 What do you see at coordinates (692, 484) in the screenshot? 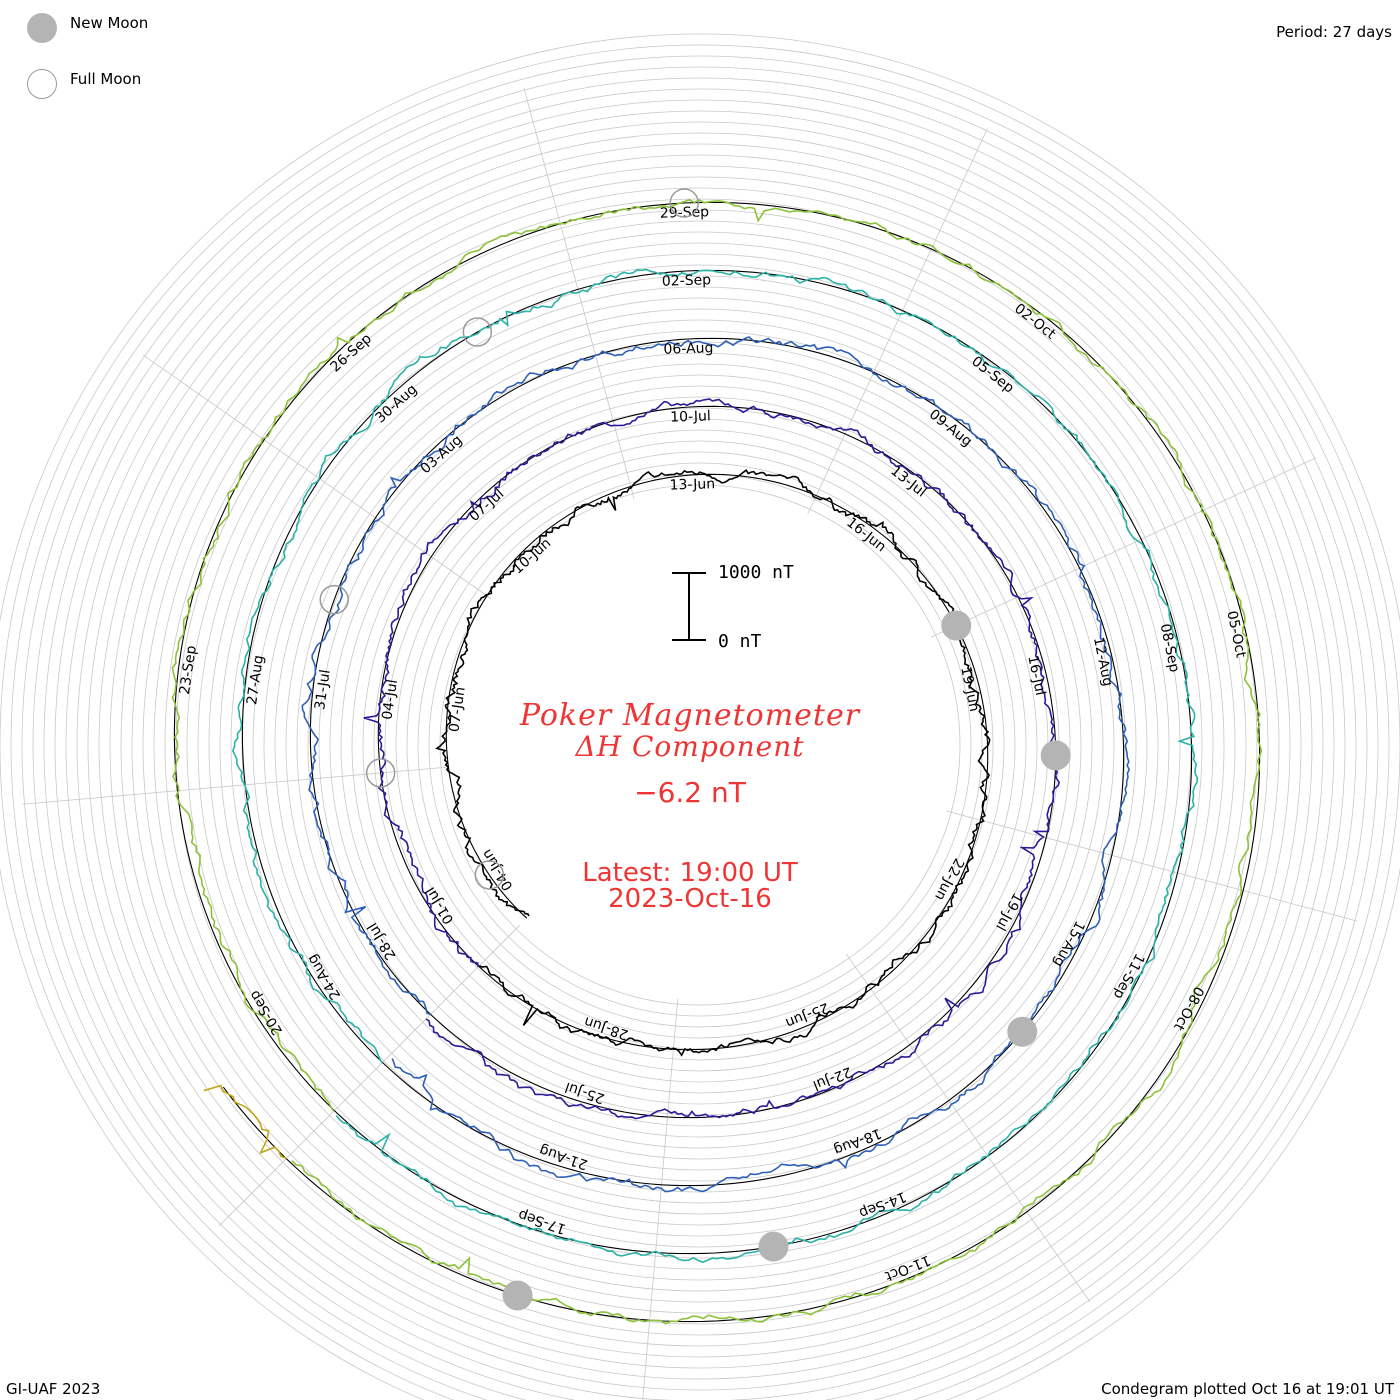
I see `date-label: 13-Jun` at bounding box center [692, 484].